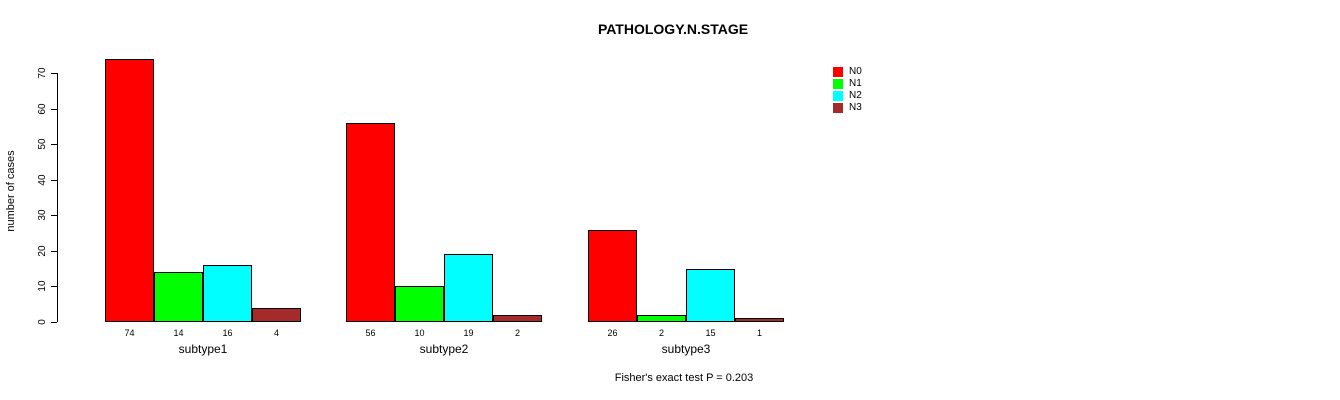 This screenshot has width=1340, height=400. What do you see at coordinates (847, 84) in the screenshot?
I see `legend-item: N1` at bounding box center [847, 84].